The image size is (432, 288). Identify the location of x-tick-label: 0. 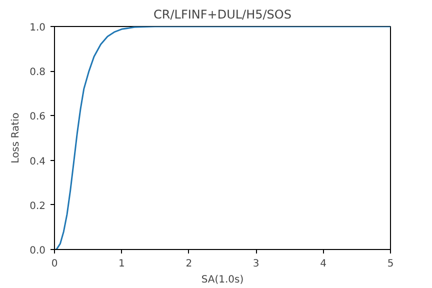
(54, 264).